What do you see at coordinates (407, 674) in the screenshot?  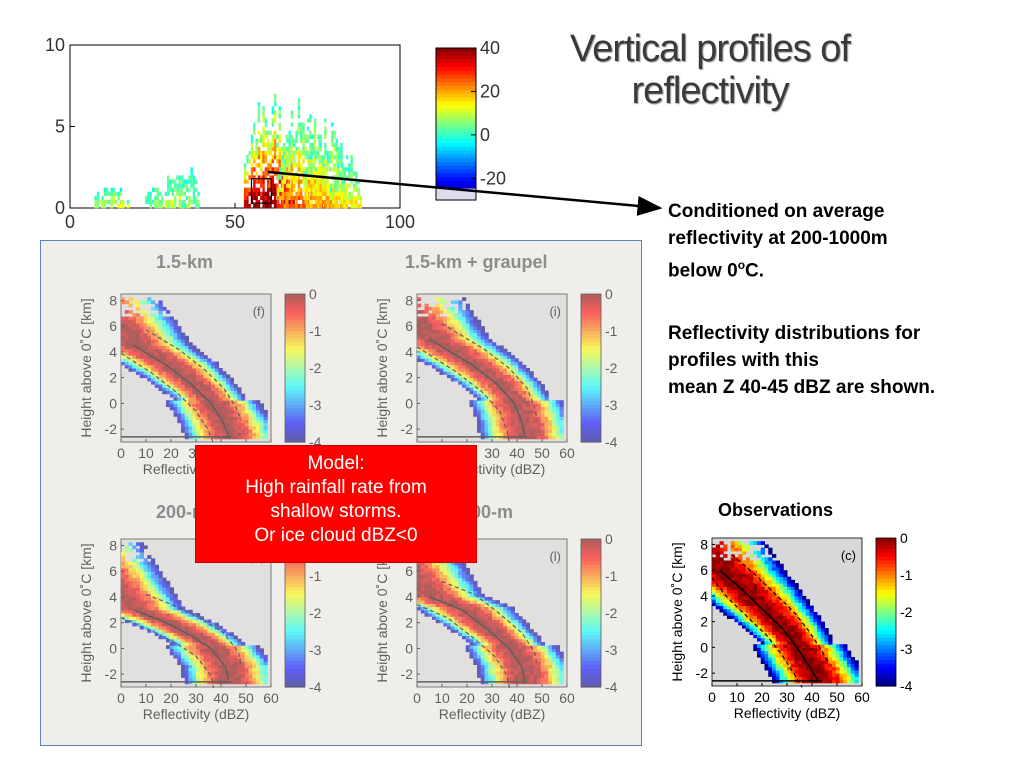 I see `cfad-y-tick-label: -2` at bounding box center [407, 674].